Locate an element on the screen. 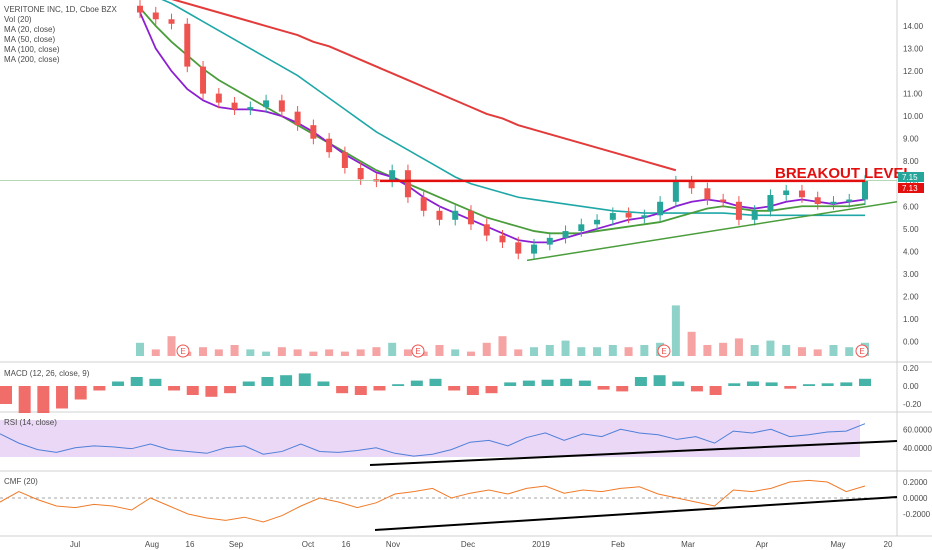  legend-vol: Vol (20) is located at coordinates (18, 19).